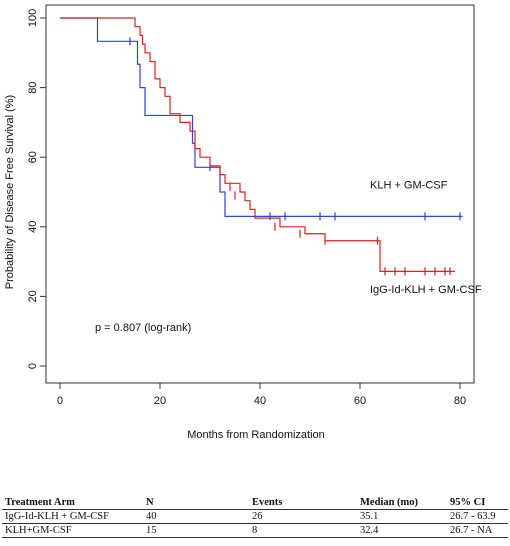  Describe the element at coordinates (72, 530) in the screenshot. I see `cell-arm: KLH+GM-CSF` at that location.